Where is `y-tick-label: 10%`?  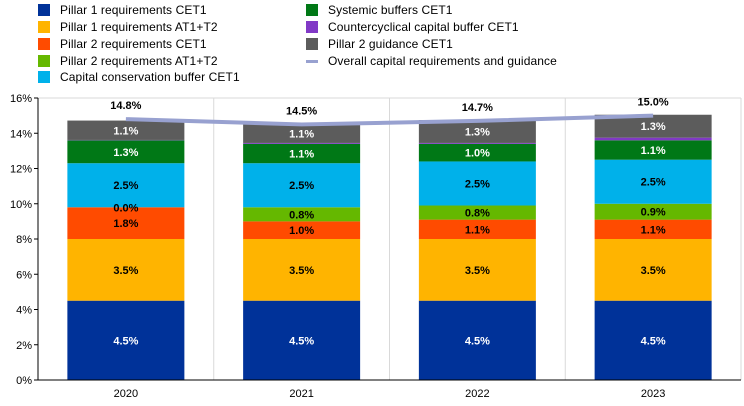 y-tick-label: 10% is located at coordinates (21, 205).